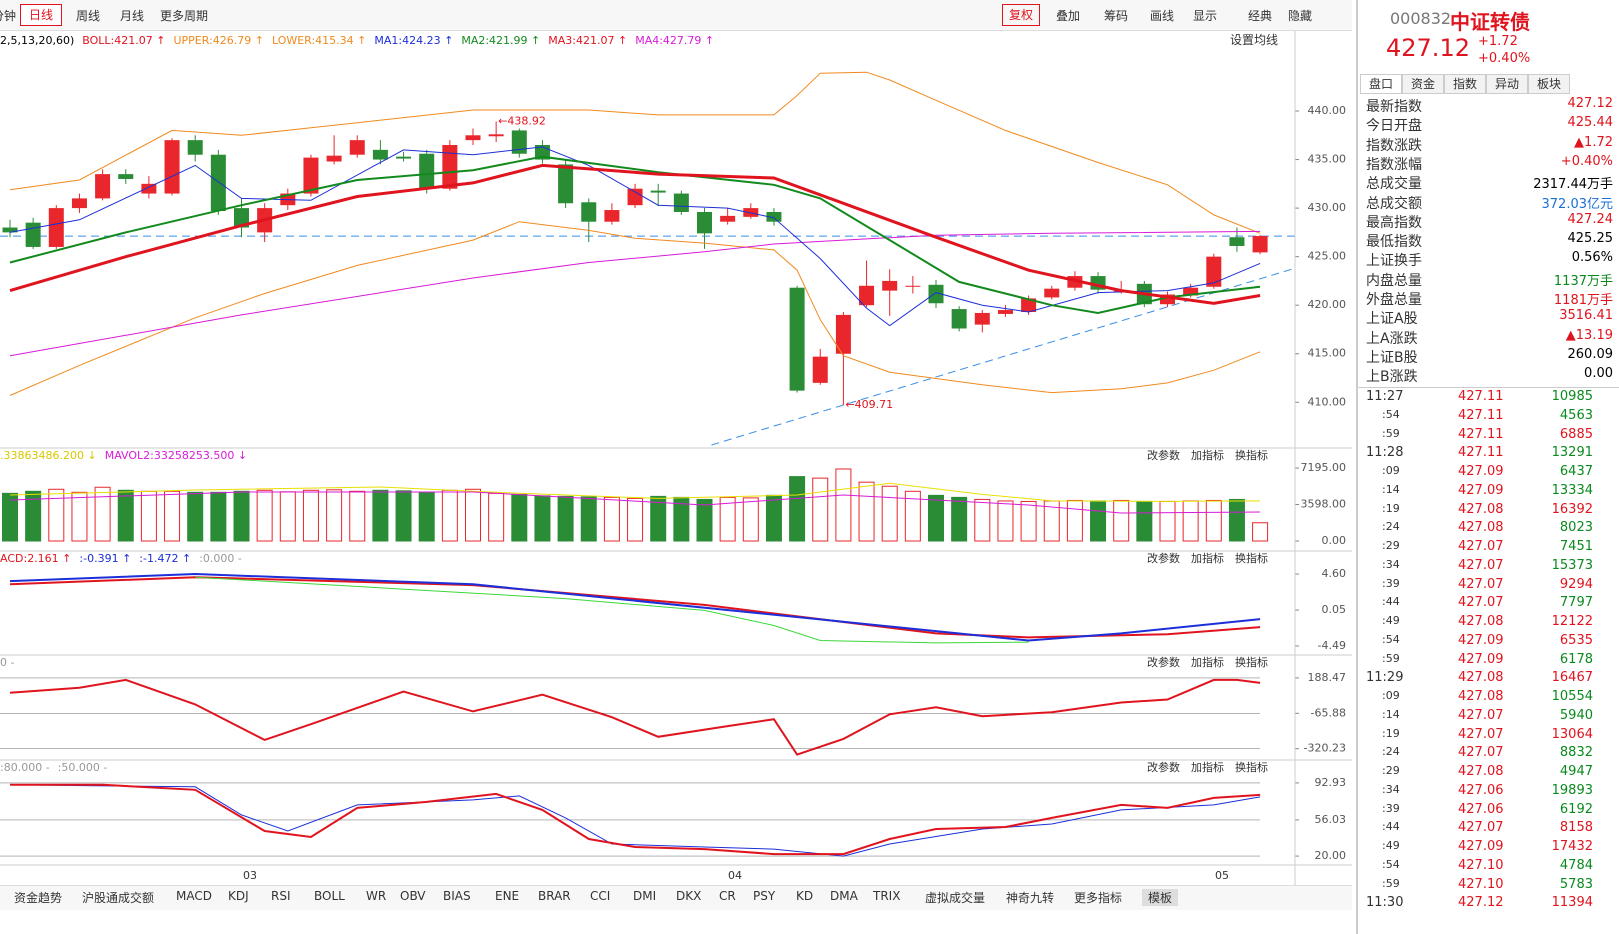 Image resolution: width=1619 pixels, height=934 pixels. What do you see at coordinates (727, 896) in the screenshot?
I see `indicator-tab: CR` at bounding box center [727, 896].